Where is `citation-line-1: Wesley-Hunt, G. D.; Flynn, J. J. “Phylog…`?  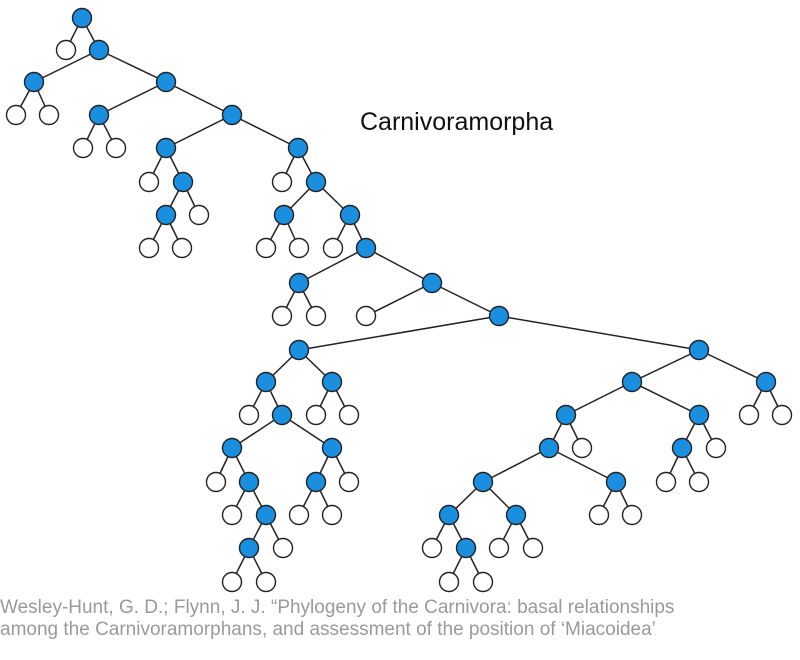
citation-line-1: Wesley-Hunt, G. D.; Flynn, J. J. “Phylog… is located at coordinates (337, 607).